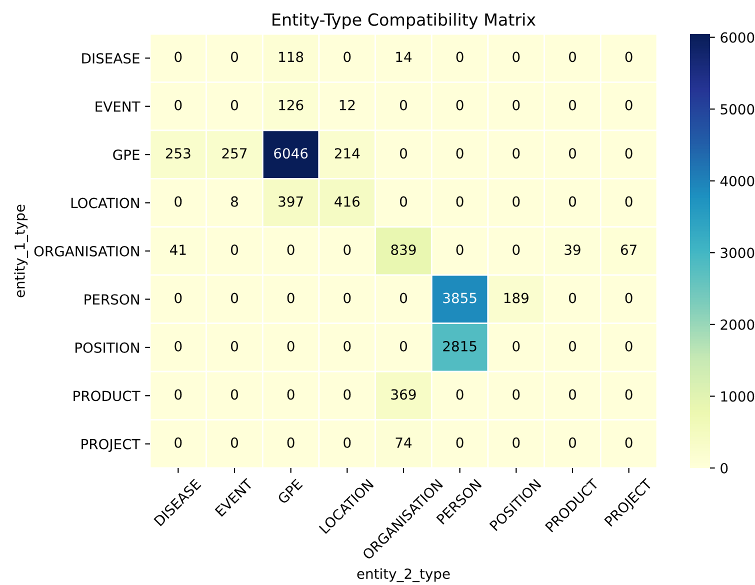  I want to click on data-label: 6046, so click(291, 153).